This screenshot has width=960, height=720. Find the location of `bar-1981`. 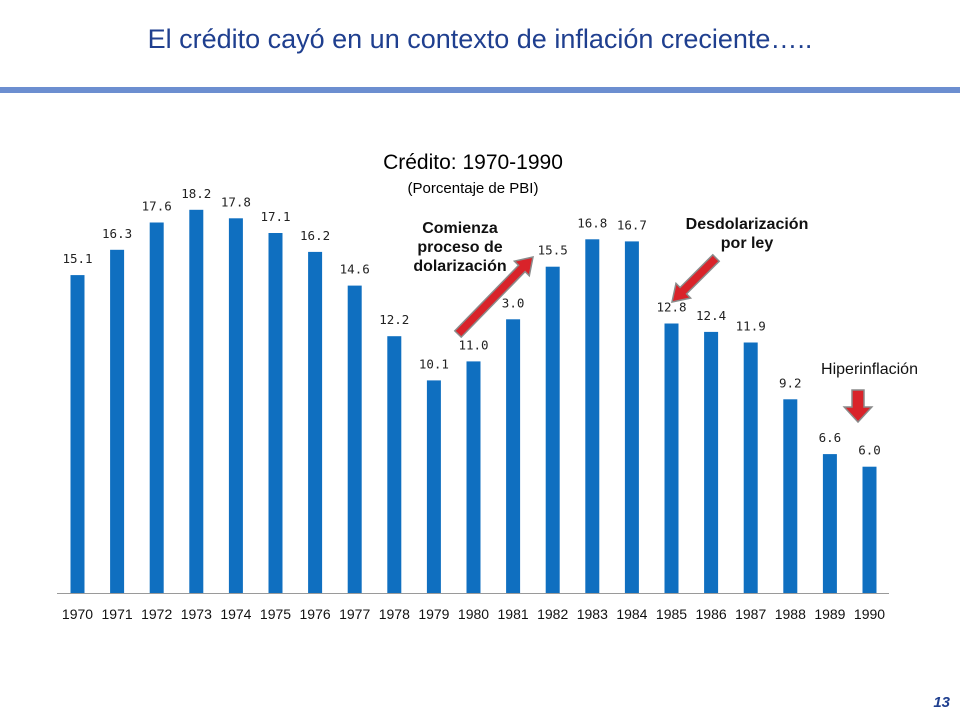

bar-1981 is located at coordinates (513, 456).